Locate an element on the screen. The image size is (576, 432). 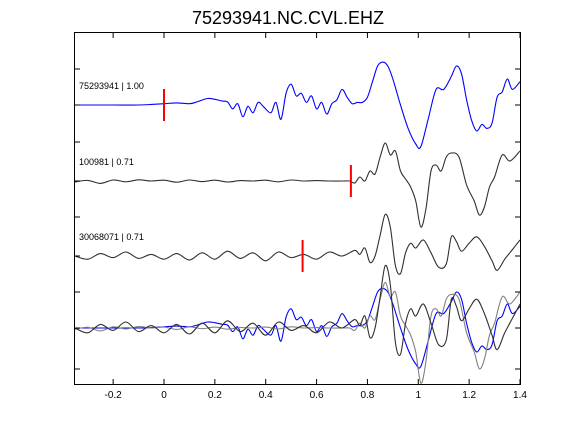
x-tick-label: 1 is located at coordinates (419, 395).